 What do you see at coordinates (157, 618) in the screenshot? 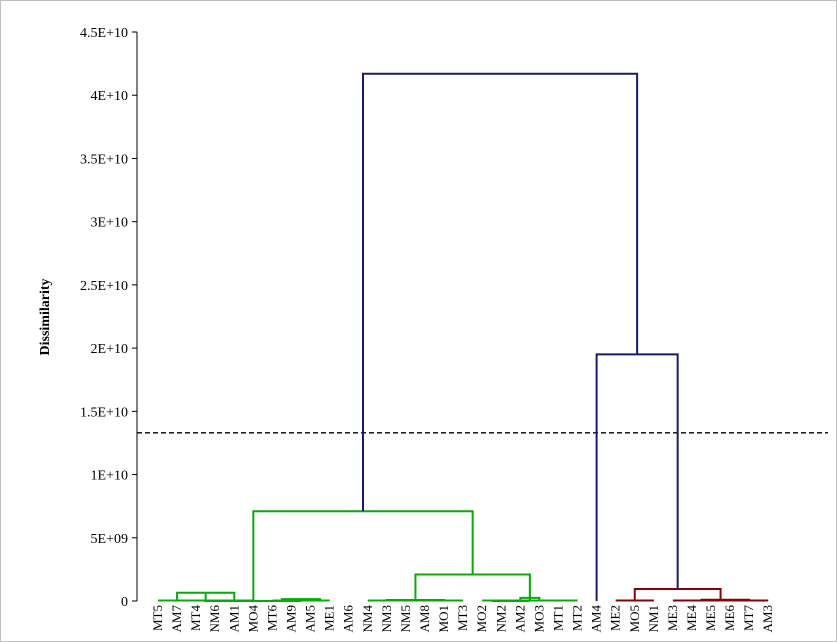
I see `x-tick-label: MT5` at bounding box center [157, 618].